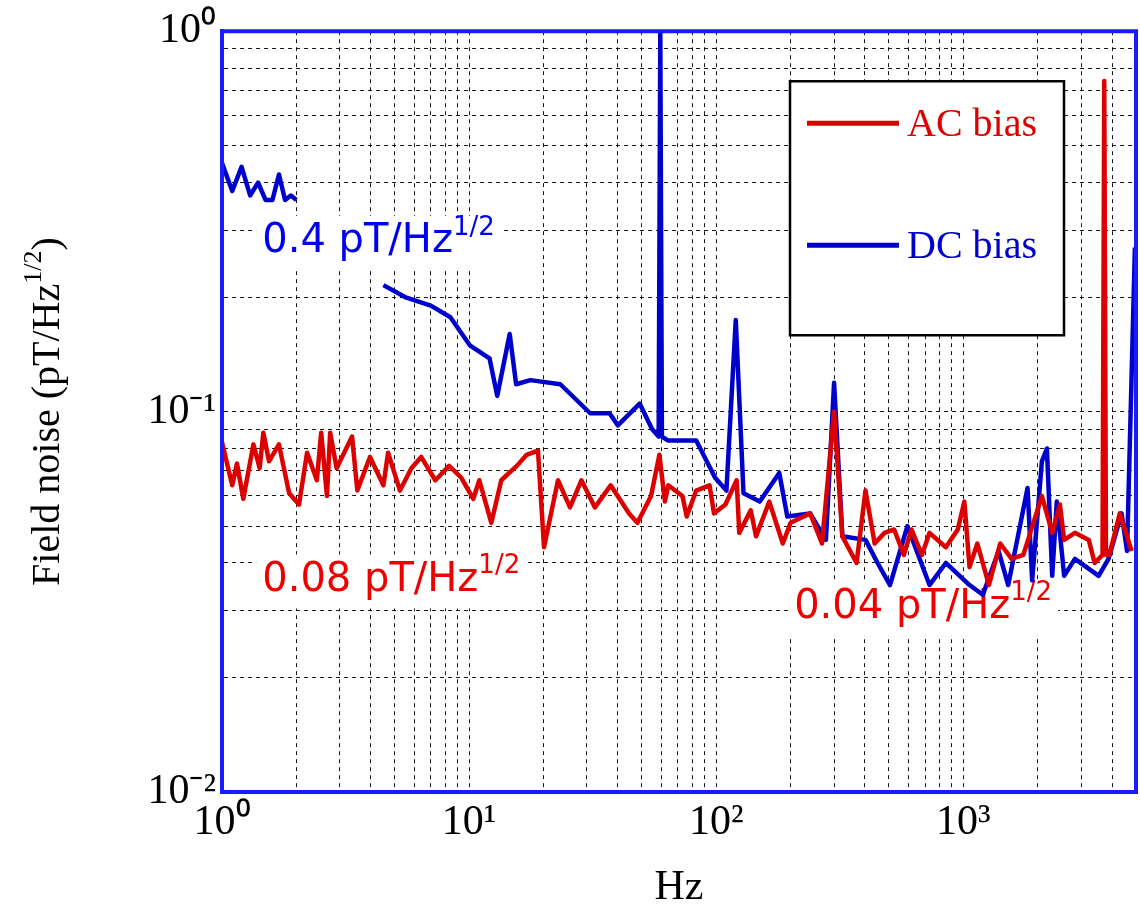 The image size is (1140, 917). Describe the element at coordinates (972, 122) in the screenshot. I see `legend-label: AC bias` at that location.